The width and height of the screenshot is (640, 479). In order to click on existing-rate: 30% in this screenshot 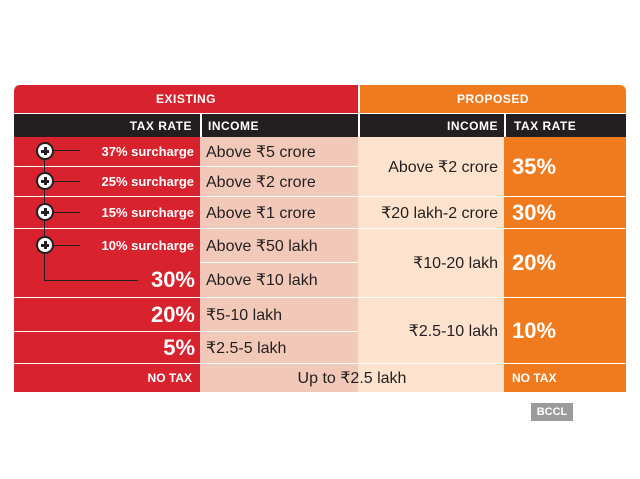, I will do `click(167, 280)`.